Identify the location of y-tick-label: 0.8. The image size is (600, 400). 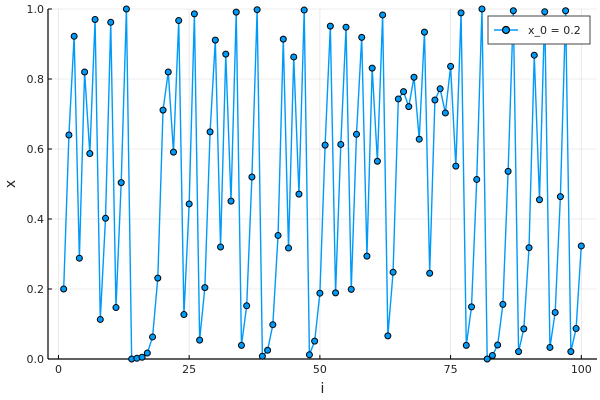
(36, 79).